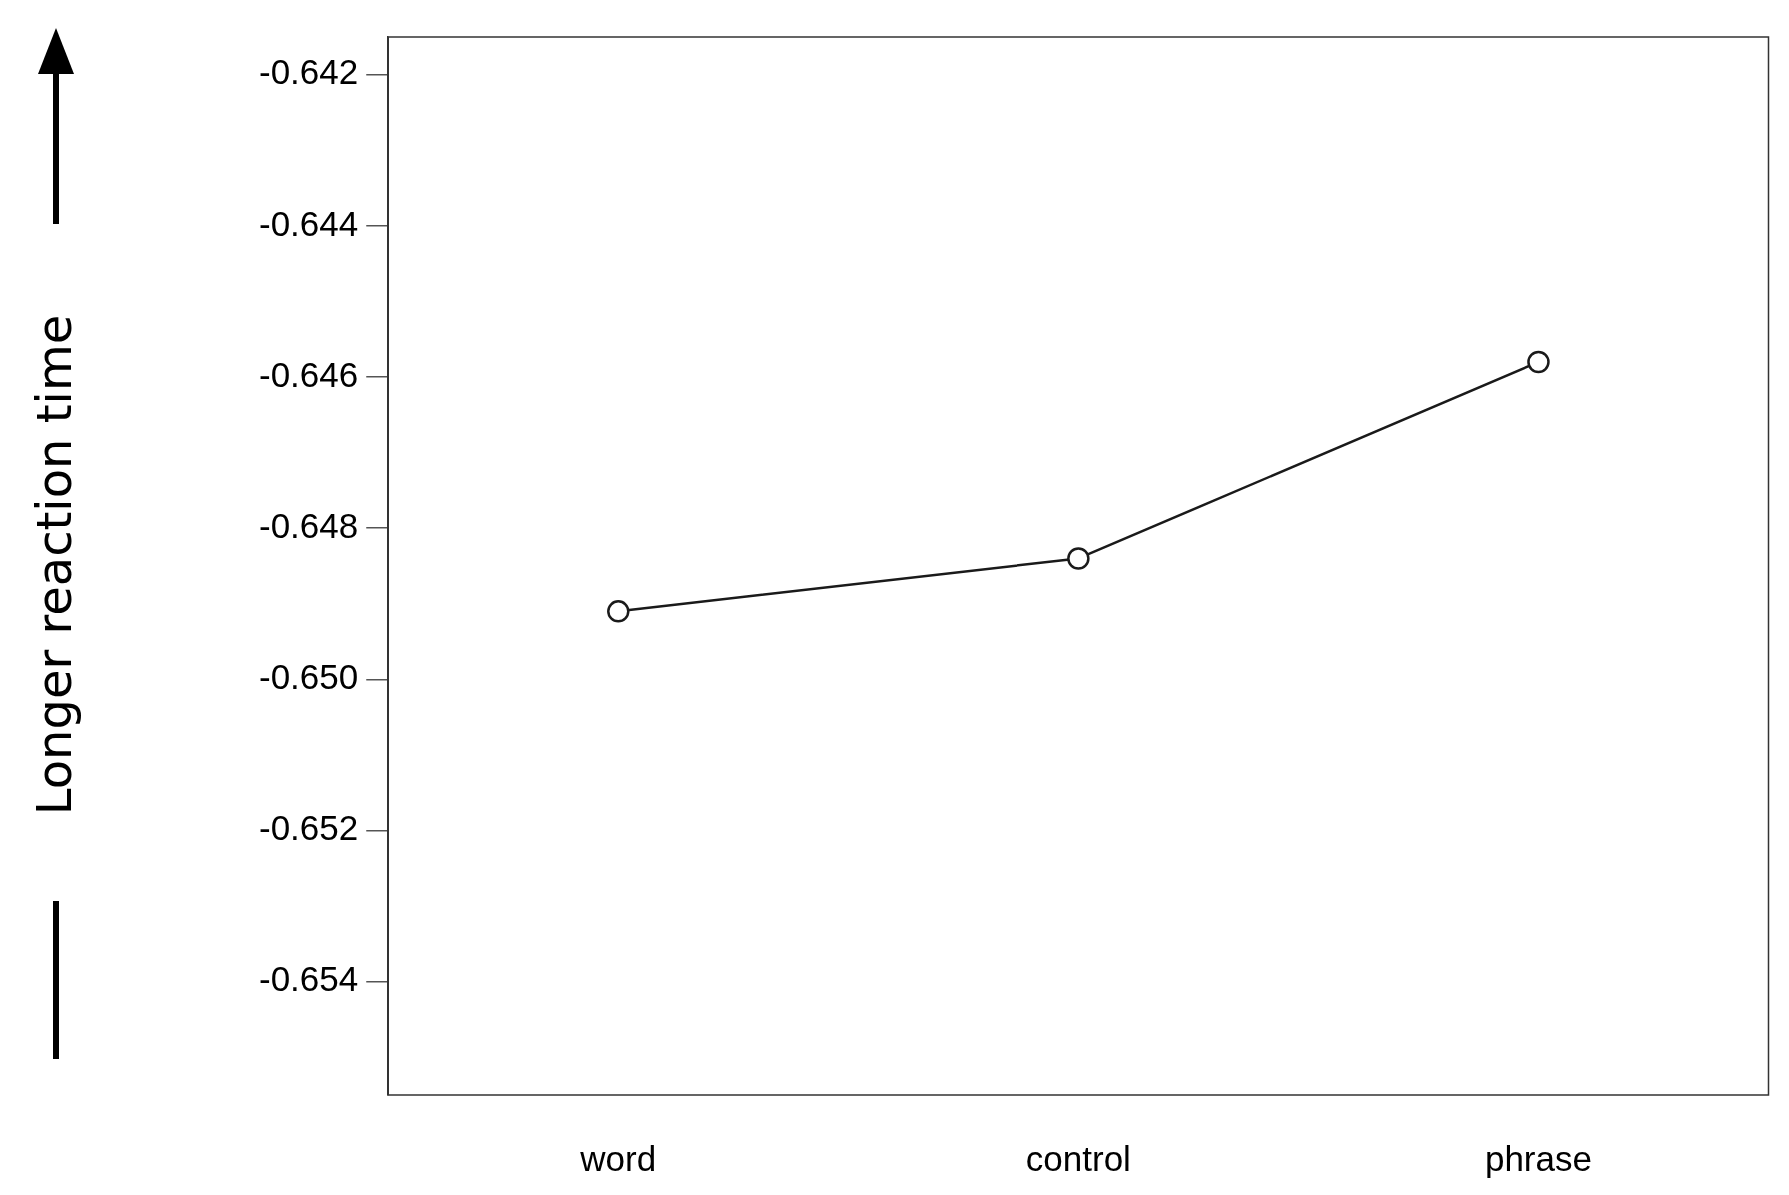 Image resolution: width=1789 pixels, height=1195 pixels. I want to click on x-tick-label: control, so click(1078, 1158).